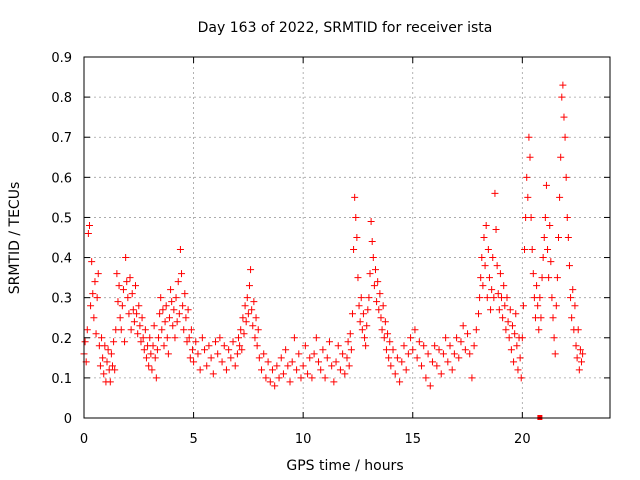 This screenshot has height=480, width=640. What do you see at coordinates (61, 259) in the screenshot?
I see `y-tick-label: 0.4` at bounding box center [61, 259].